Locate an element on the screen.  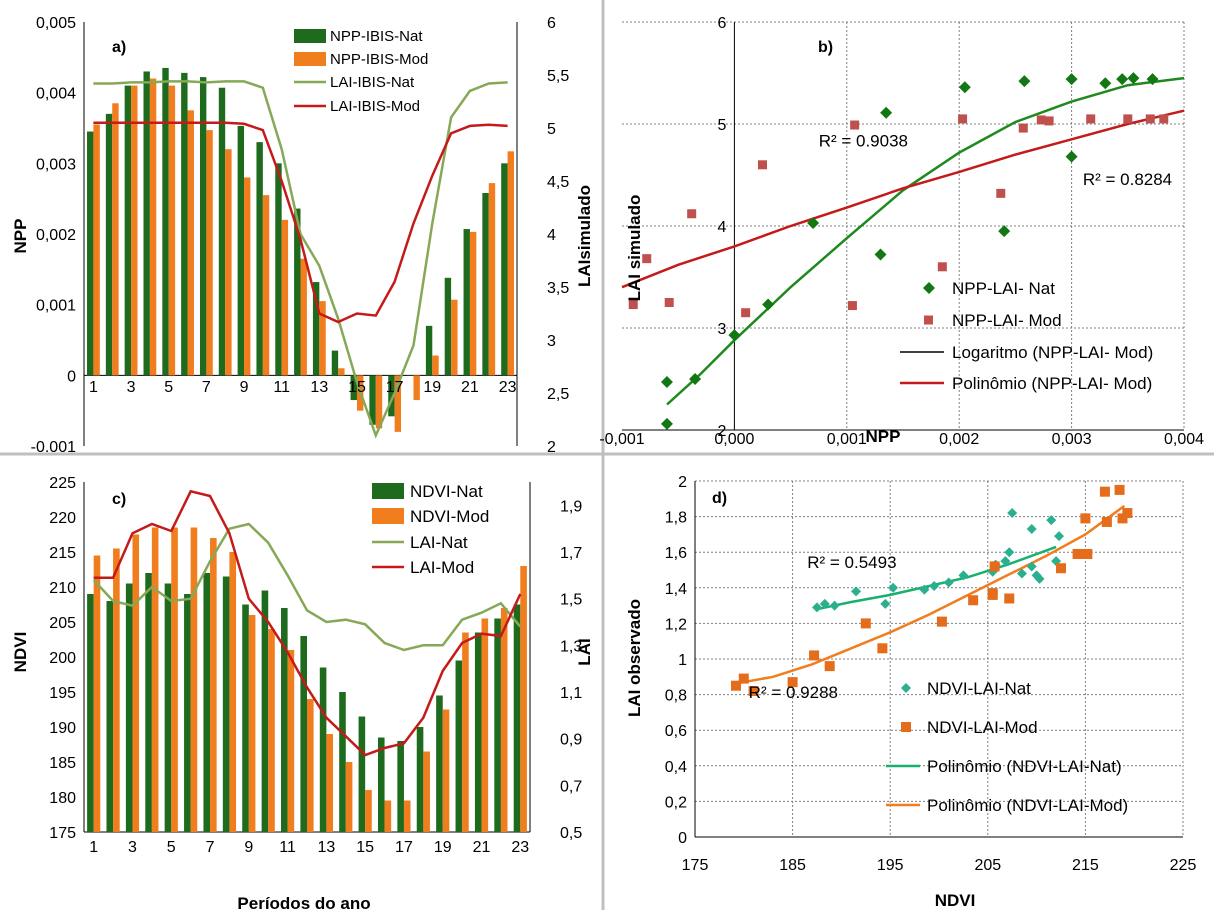
panel-label: c) is located at coordinates (119, 499).